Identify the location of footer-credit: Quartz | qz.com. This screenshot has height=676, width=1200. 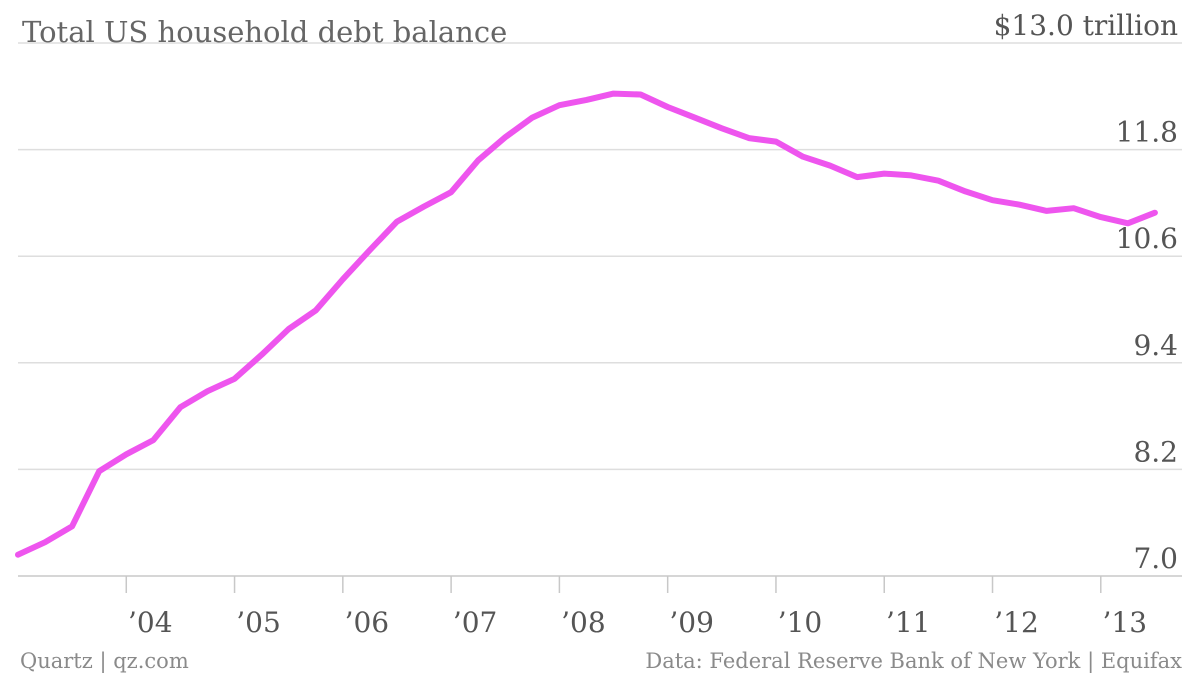
(104, 661).